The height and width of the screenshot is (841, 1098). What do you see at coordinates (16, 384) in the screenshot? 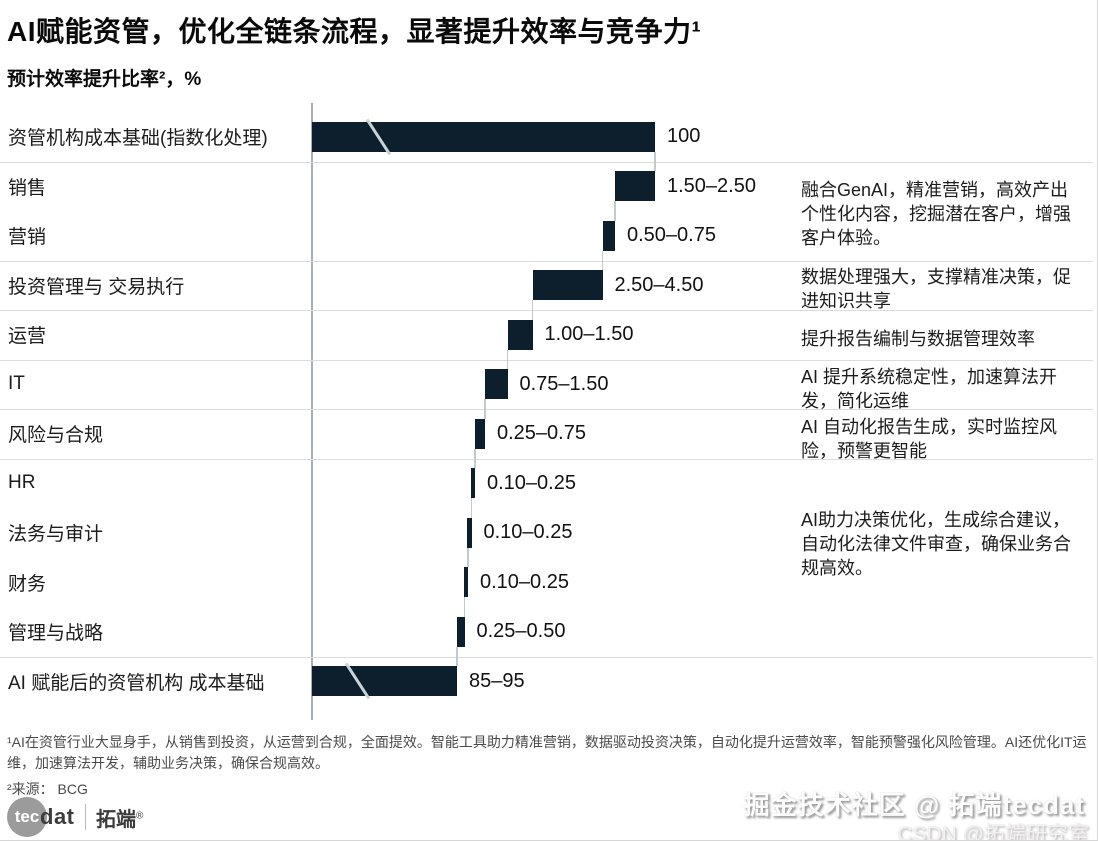
I see `category-label: IT` at bounding box center [16, 384].